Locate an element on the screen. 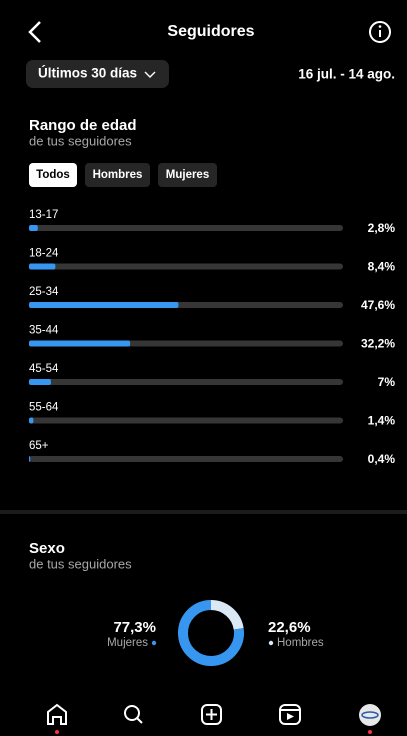 The height and width of the screenshot is (736, 407). nav-profile is located at coordinates (370, 715).